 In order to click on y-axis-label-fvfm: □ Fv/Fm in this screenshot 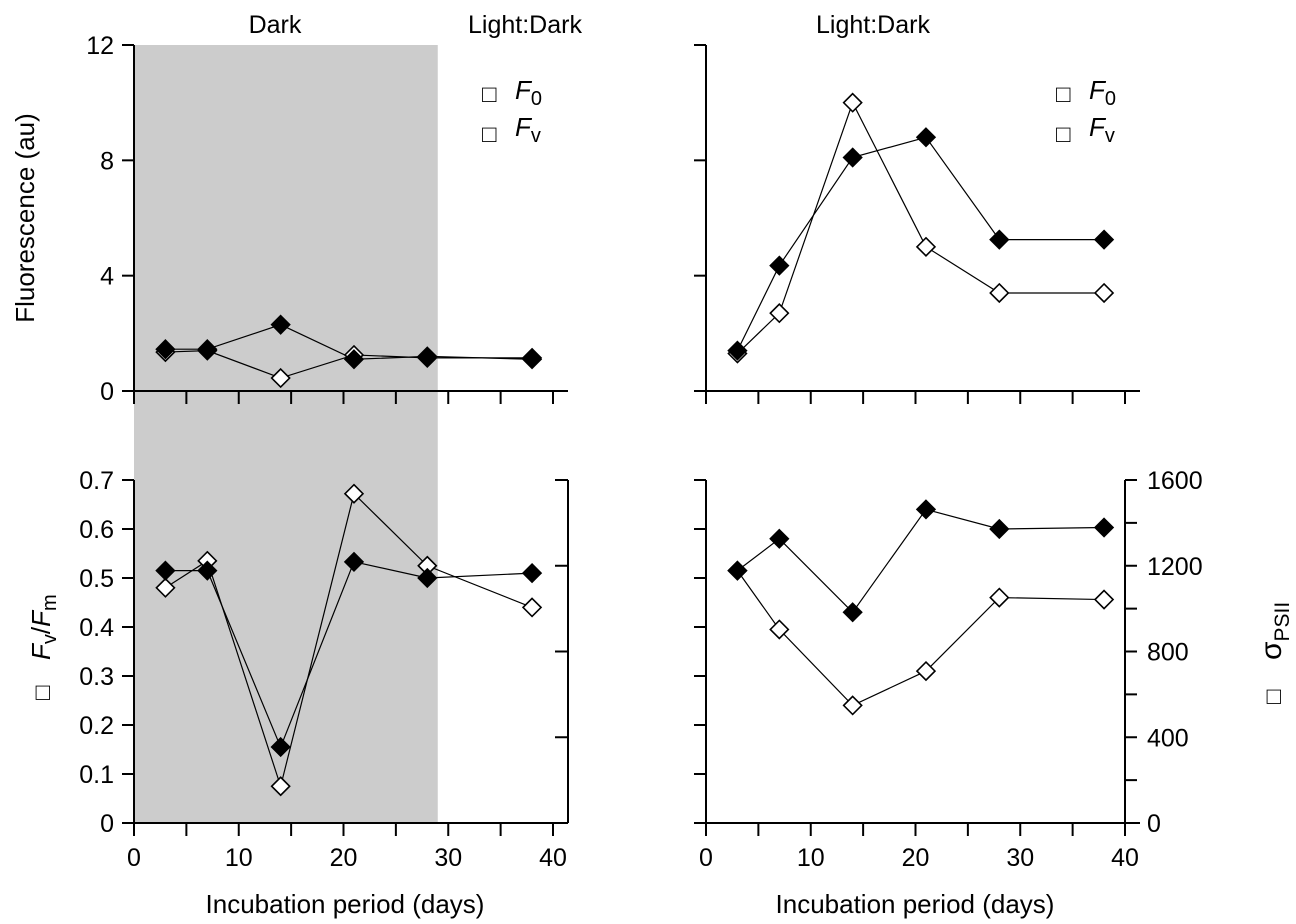, I will do `click(43, 647)`.